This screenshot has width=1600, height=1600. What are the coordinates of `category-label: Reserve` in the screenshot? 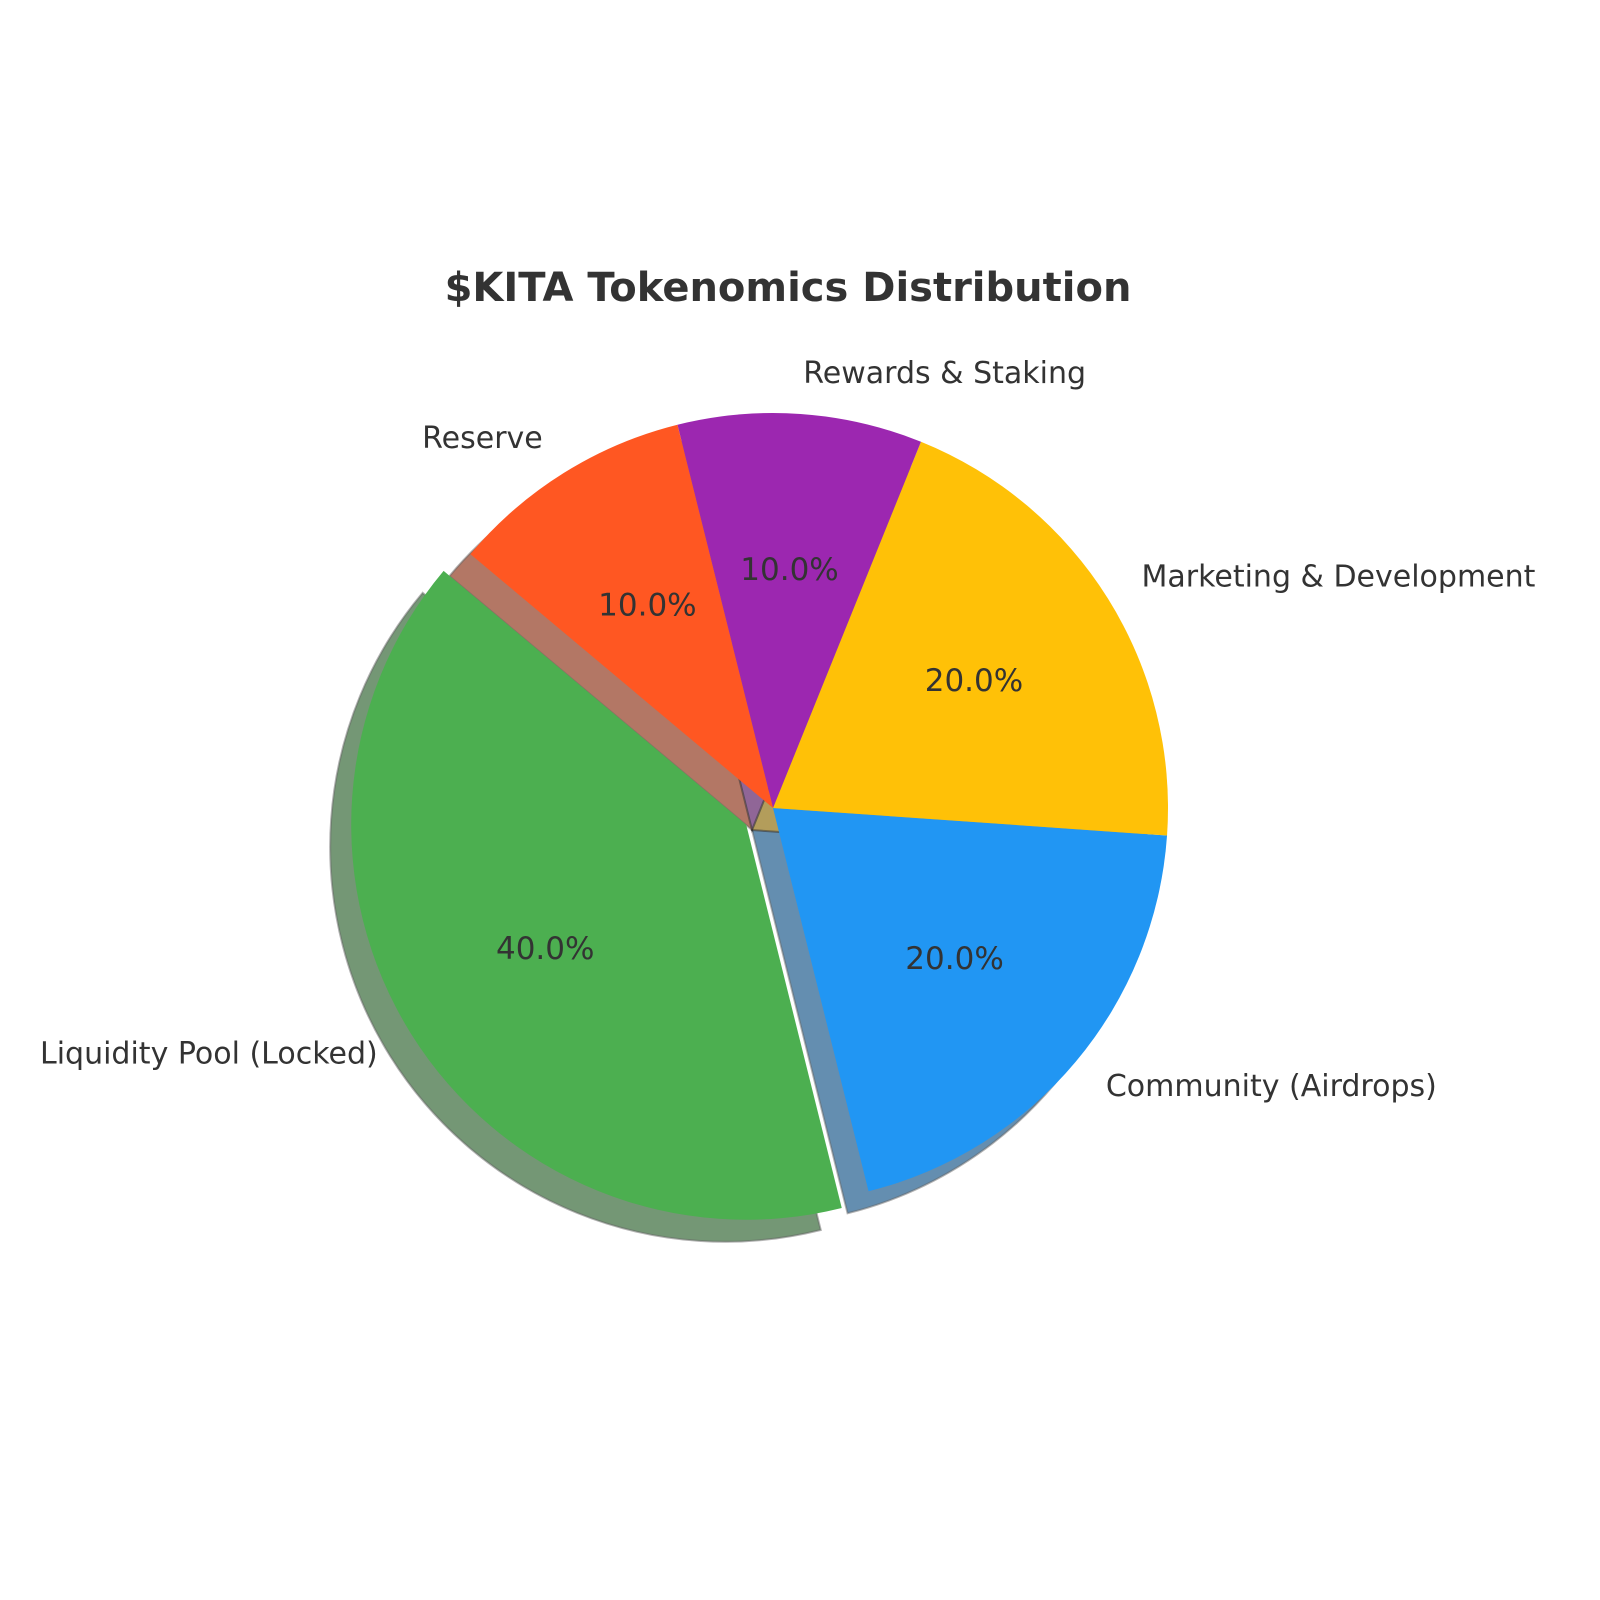 It's located at (482, 438).